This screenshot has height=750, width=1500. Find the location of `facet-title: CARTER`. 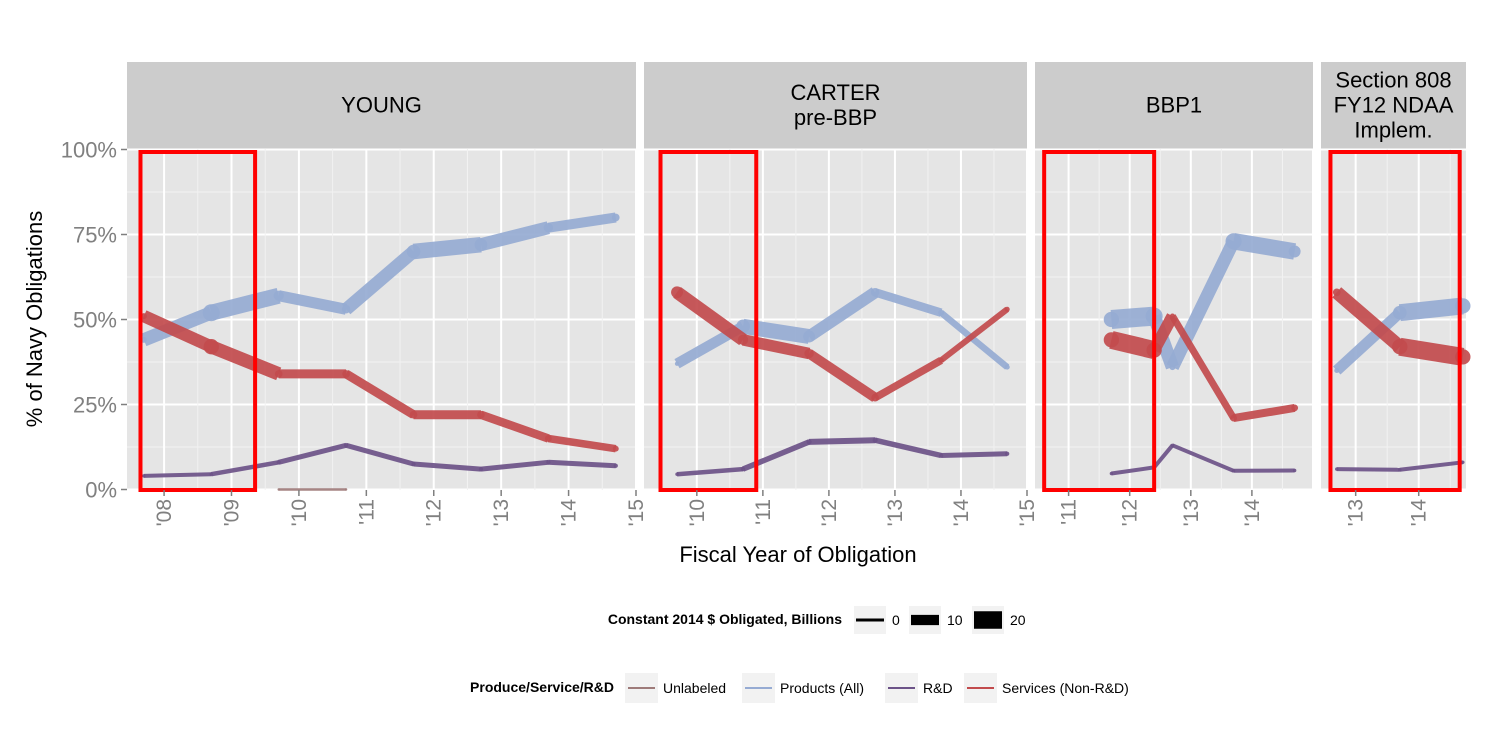

facet-title: CARTER is located at coordinates (835, 92).